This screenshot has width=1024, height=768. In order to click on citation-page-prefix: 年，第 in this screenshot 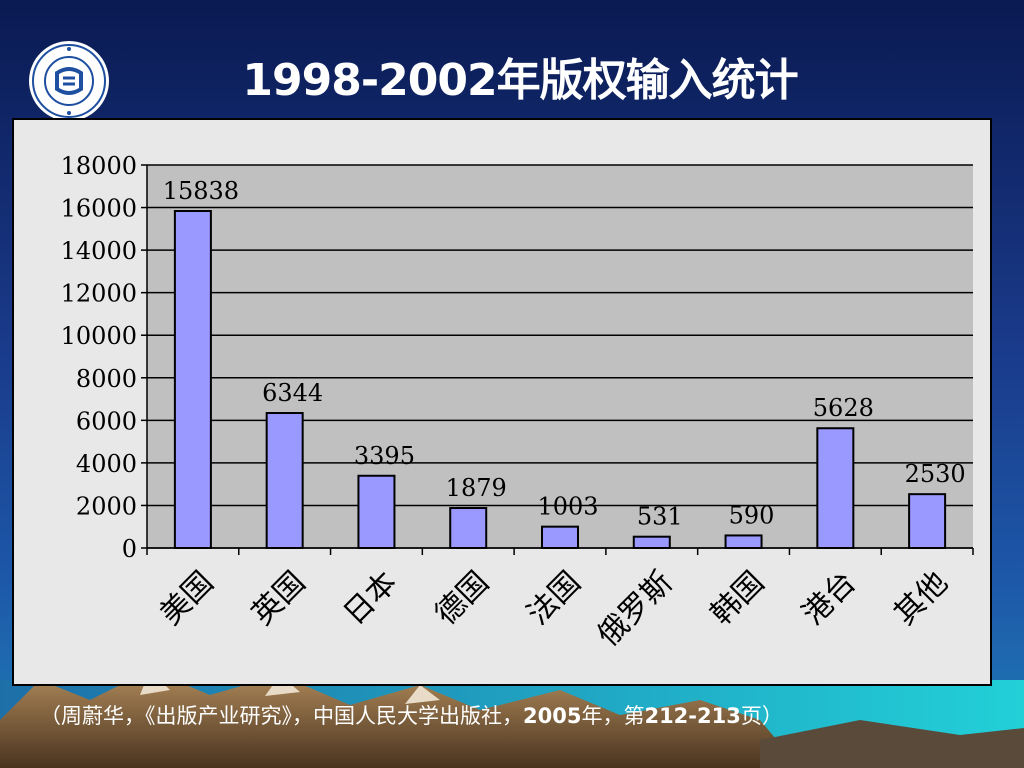, I will do `click(613, 716)`.